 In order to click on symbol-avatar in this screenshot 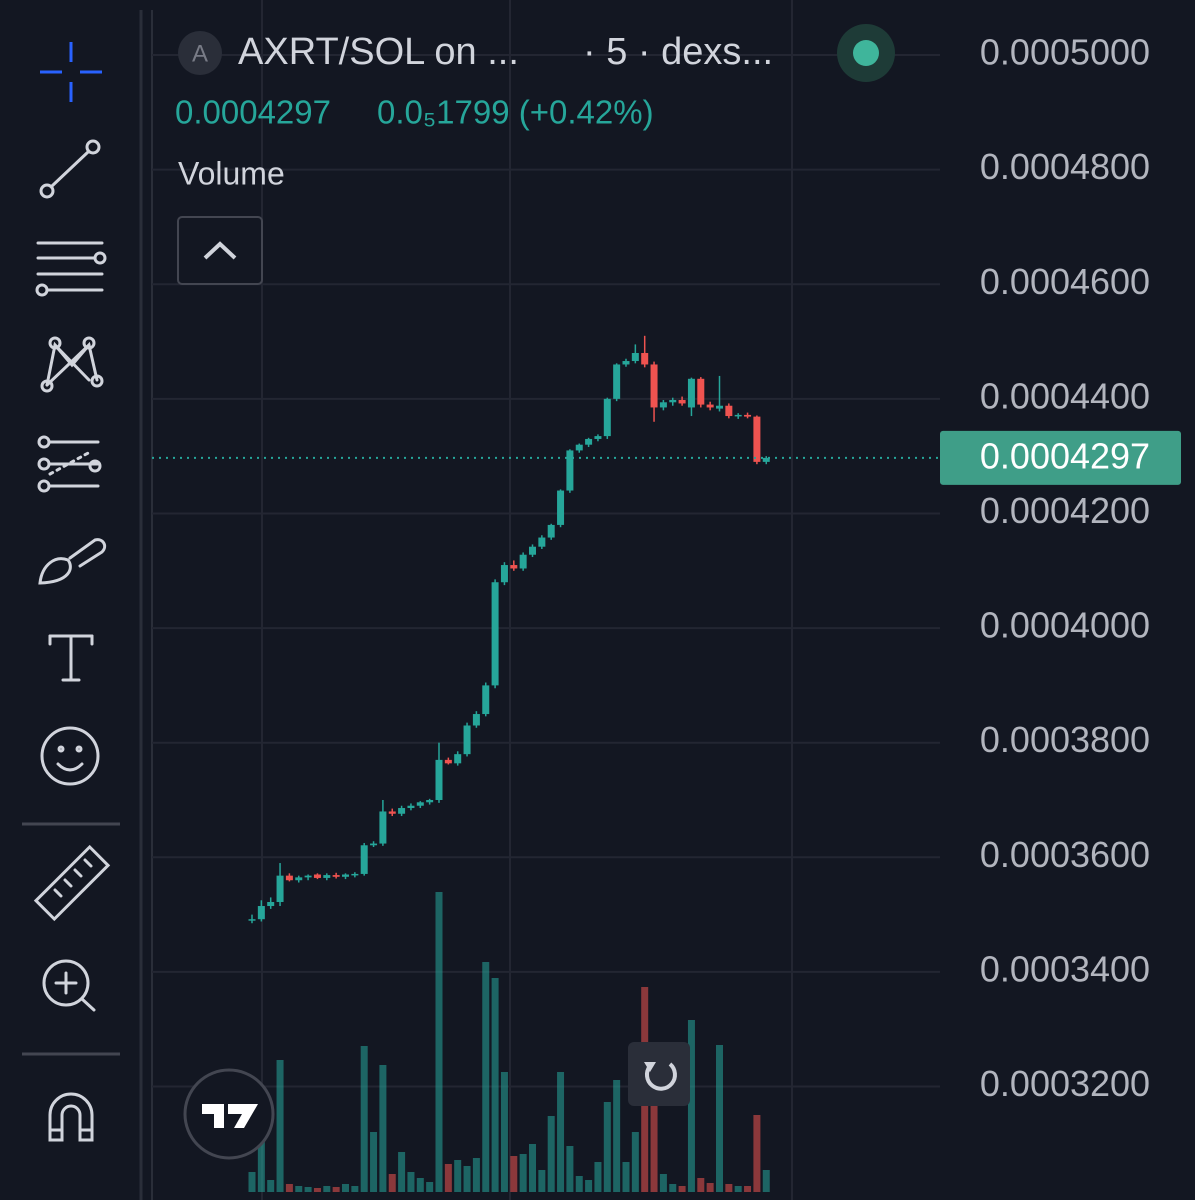, I will do `click(200, 53)`.